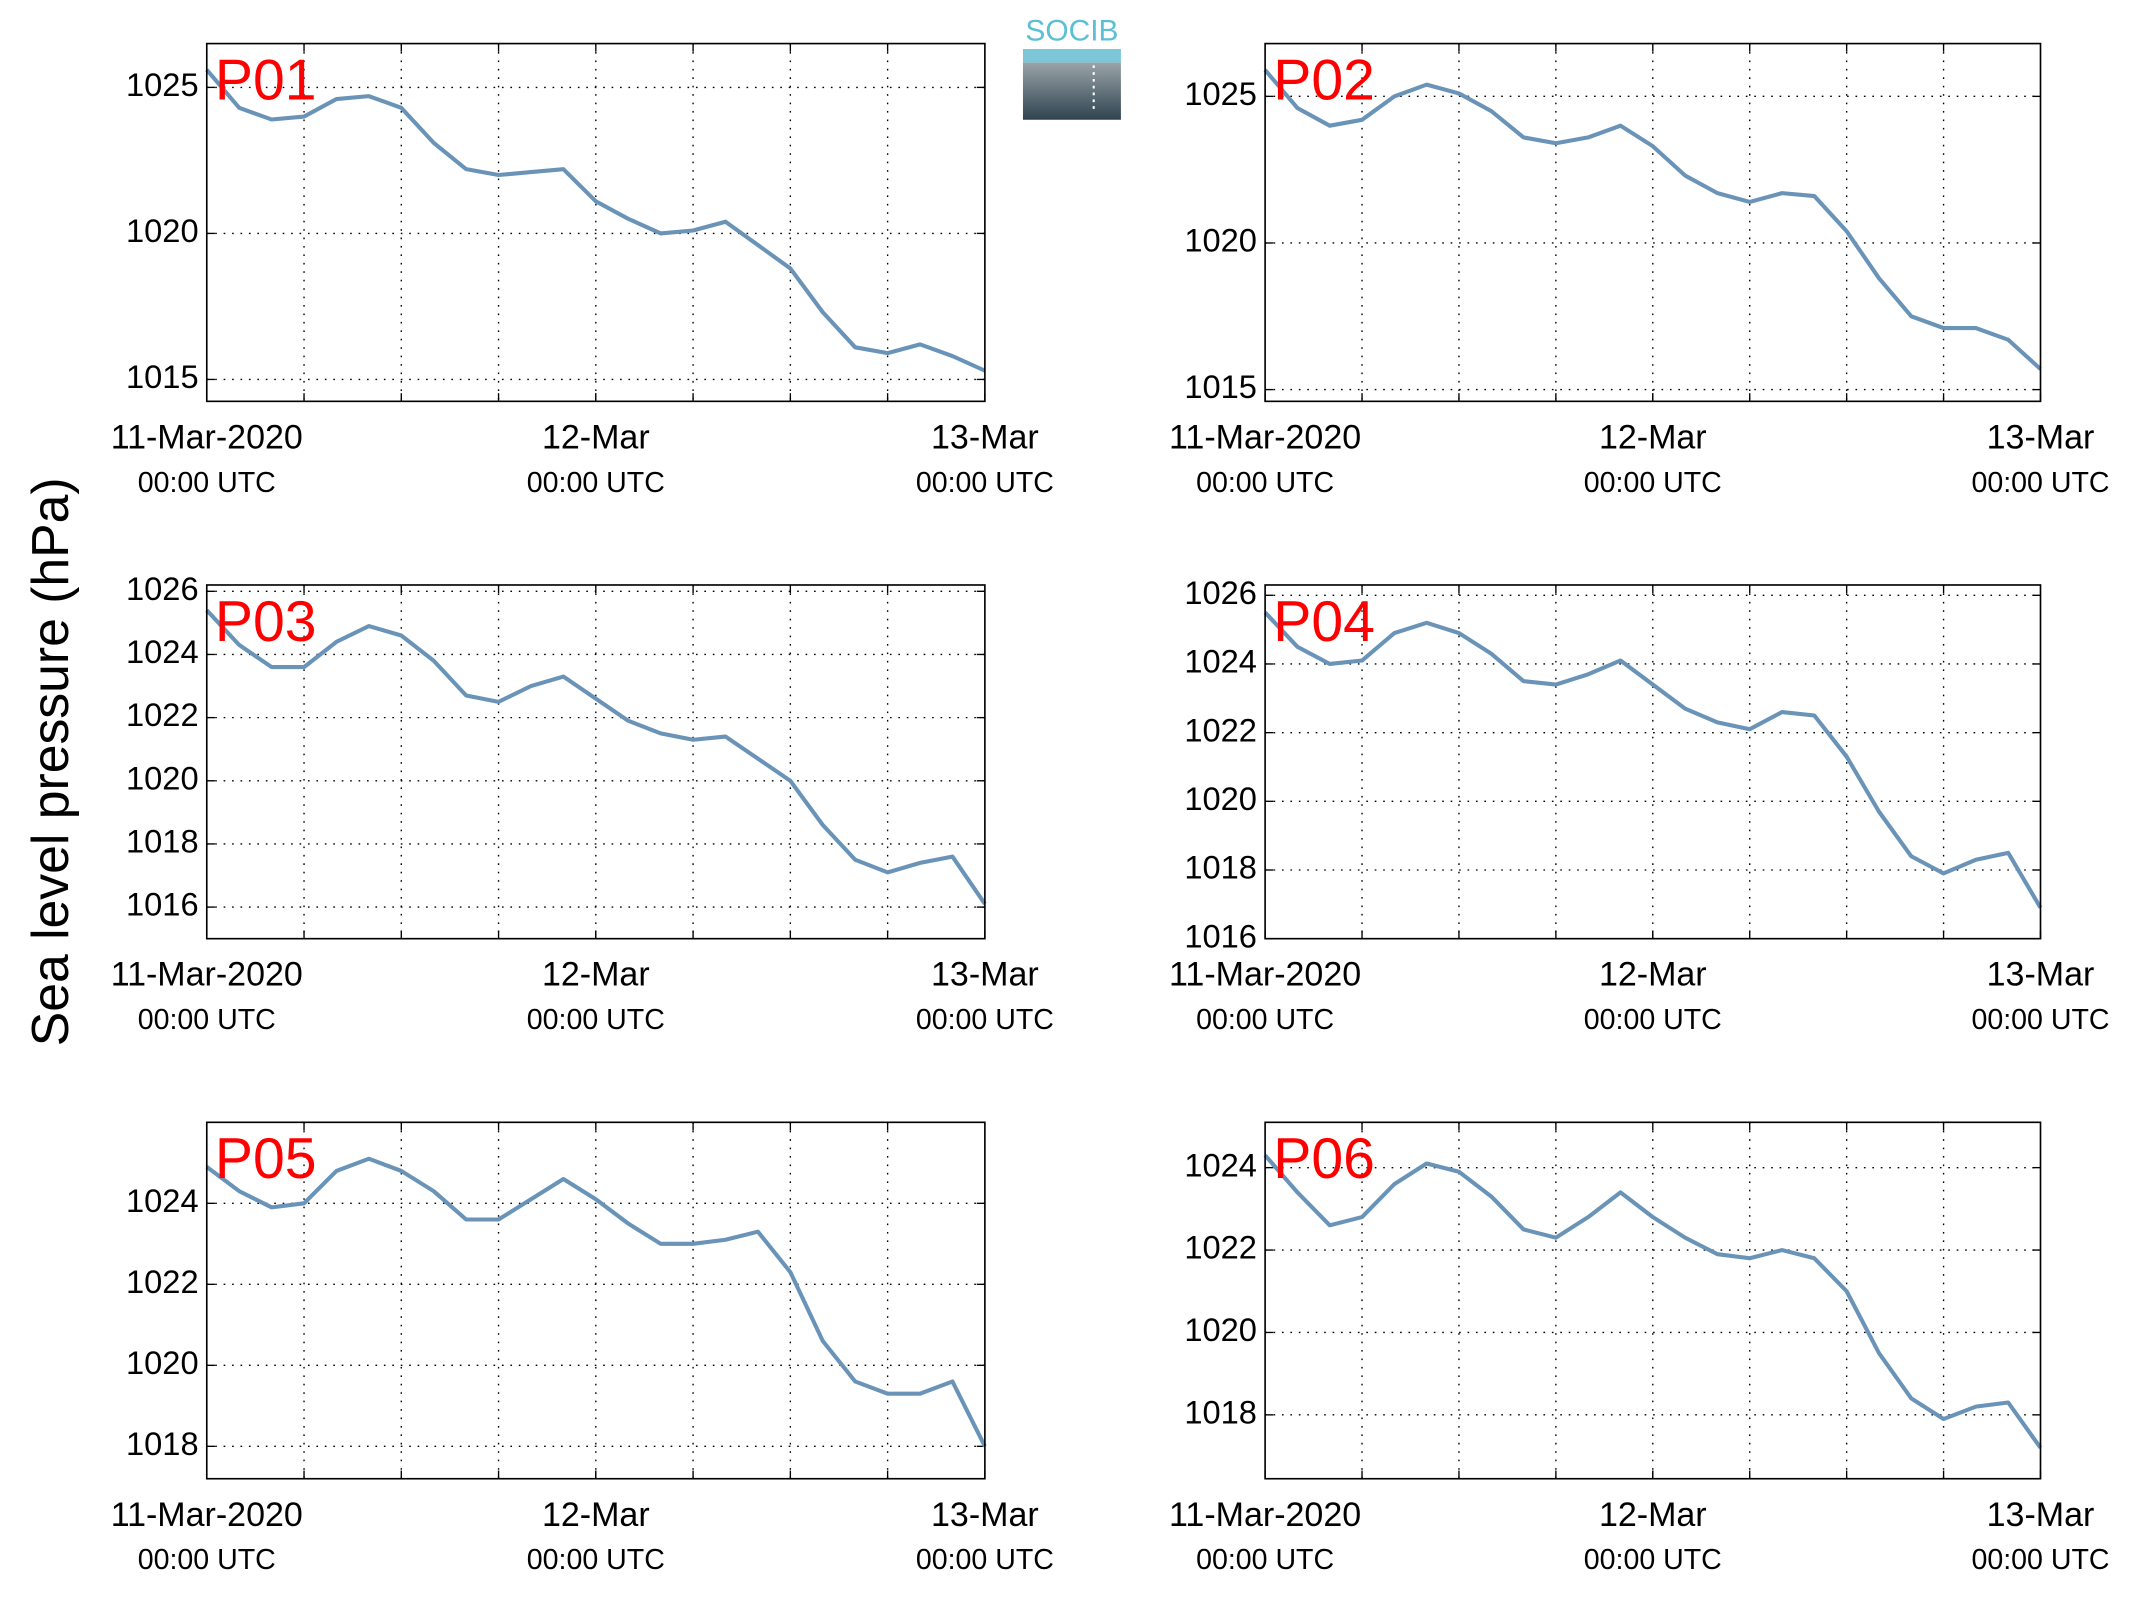 The height and width of the screenshot is (1608, 2133). What do you see at coordinates (1324, 80) in the screenshot?
I see `panel-title: P02` at bounding box center [1324, 80].